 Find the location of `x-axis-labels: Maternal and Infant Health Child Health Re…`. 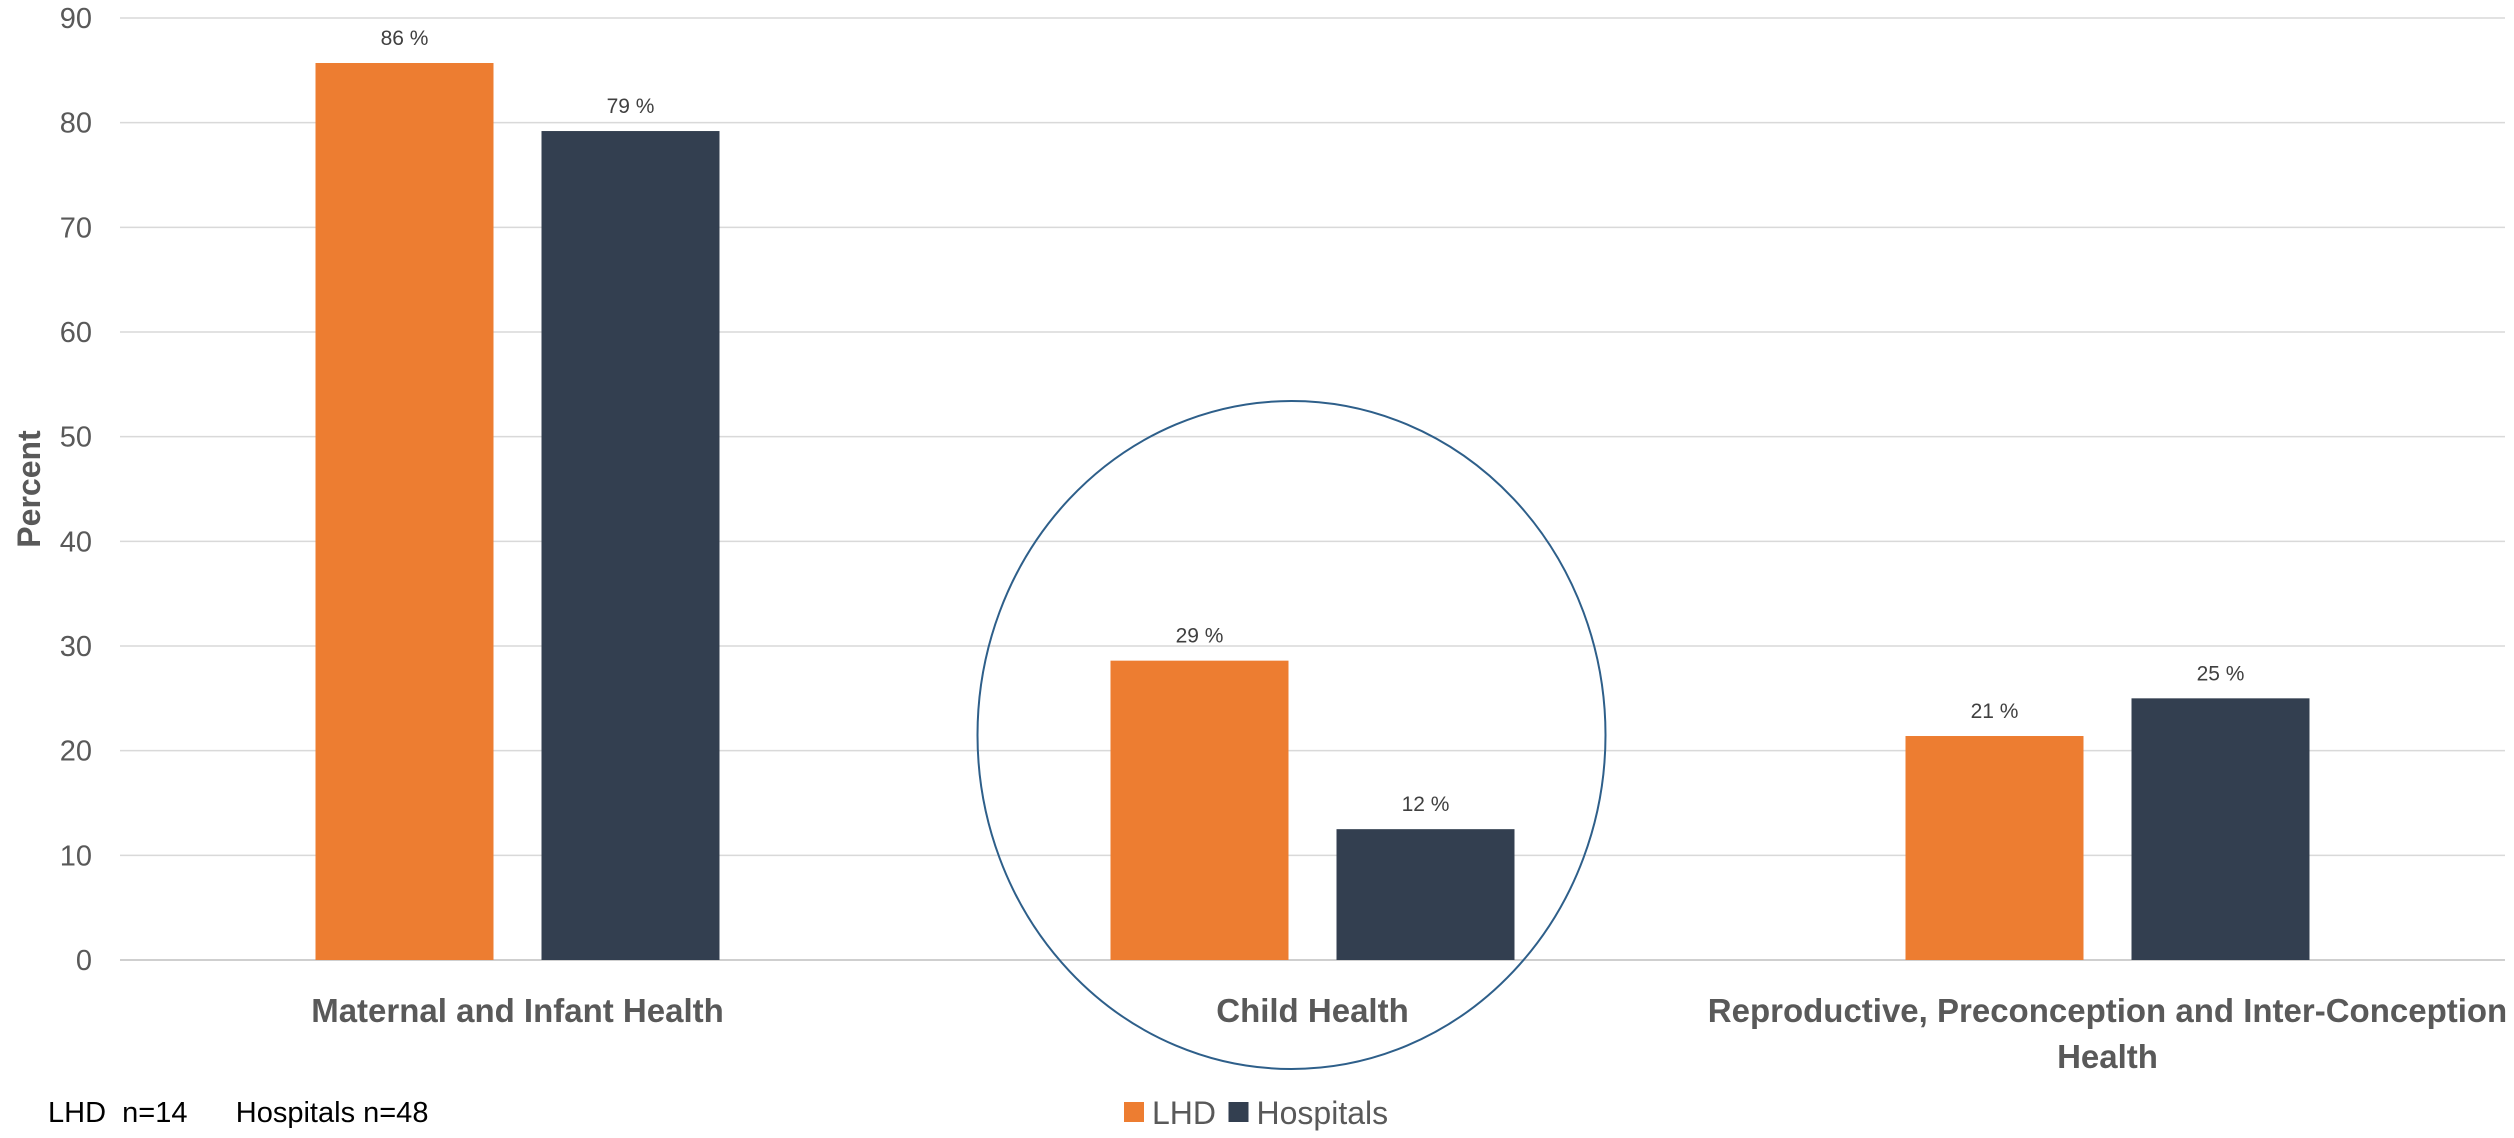

x-axis-labels: Maternal and Infant Health Child Health Re… is located at coordinates (1409, 1033).